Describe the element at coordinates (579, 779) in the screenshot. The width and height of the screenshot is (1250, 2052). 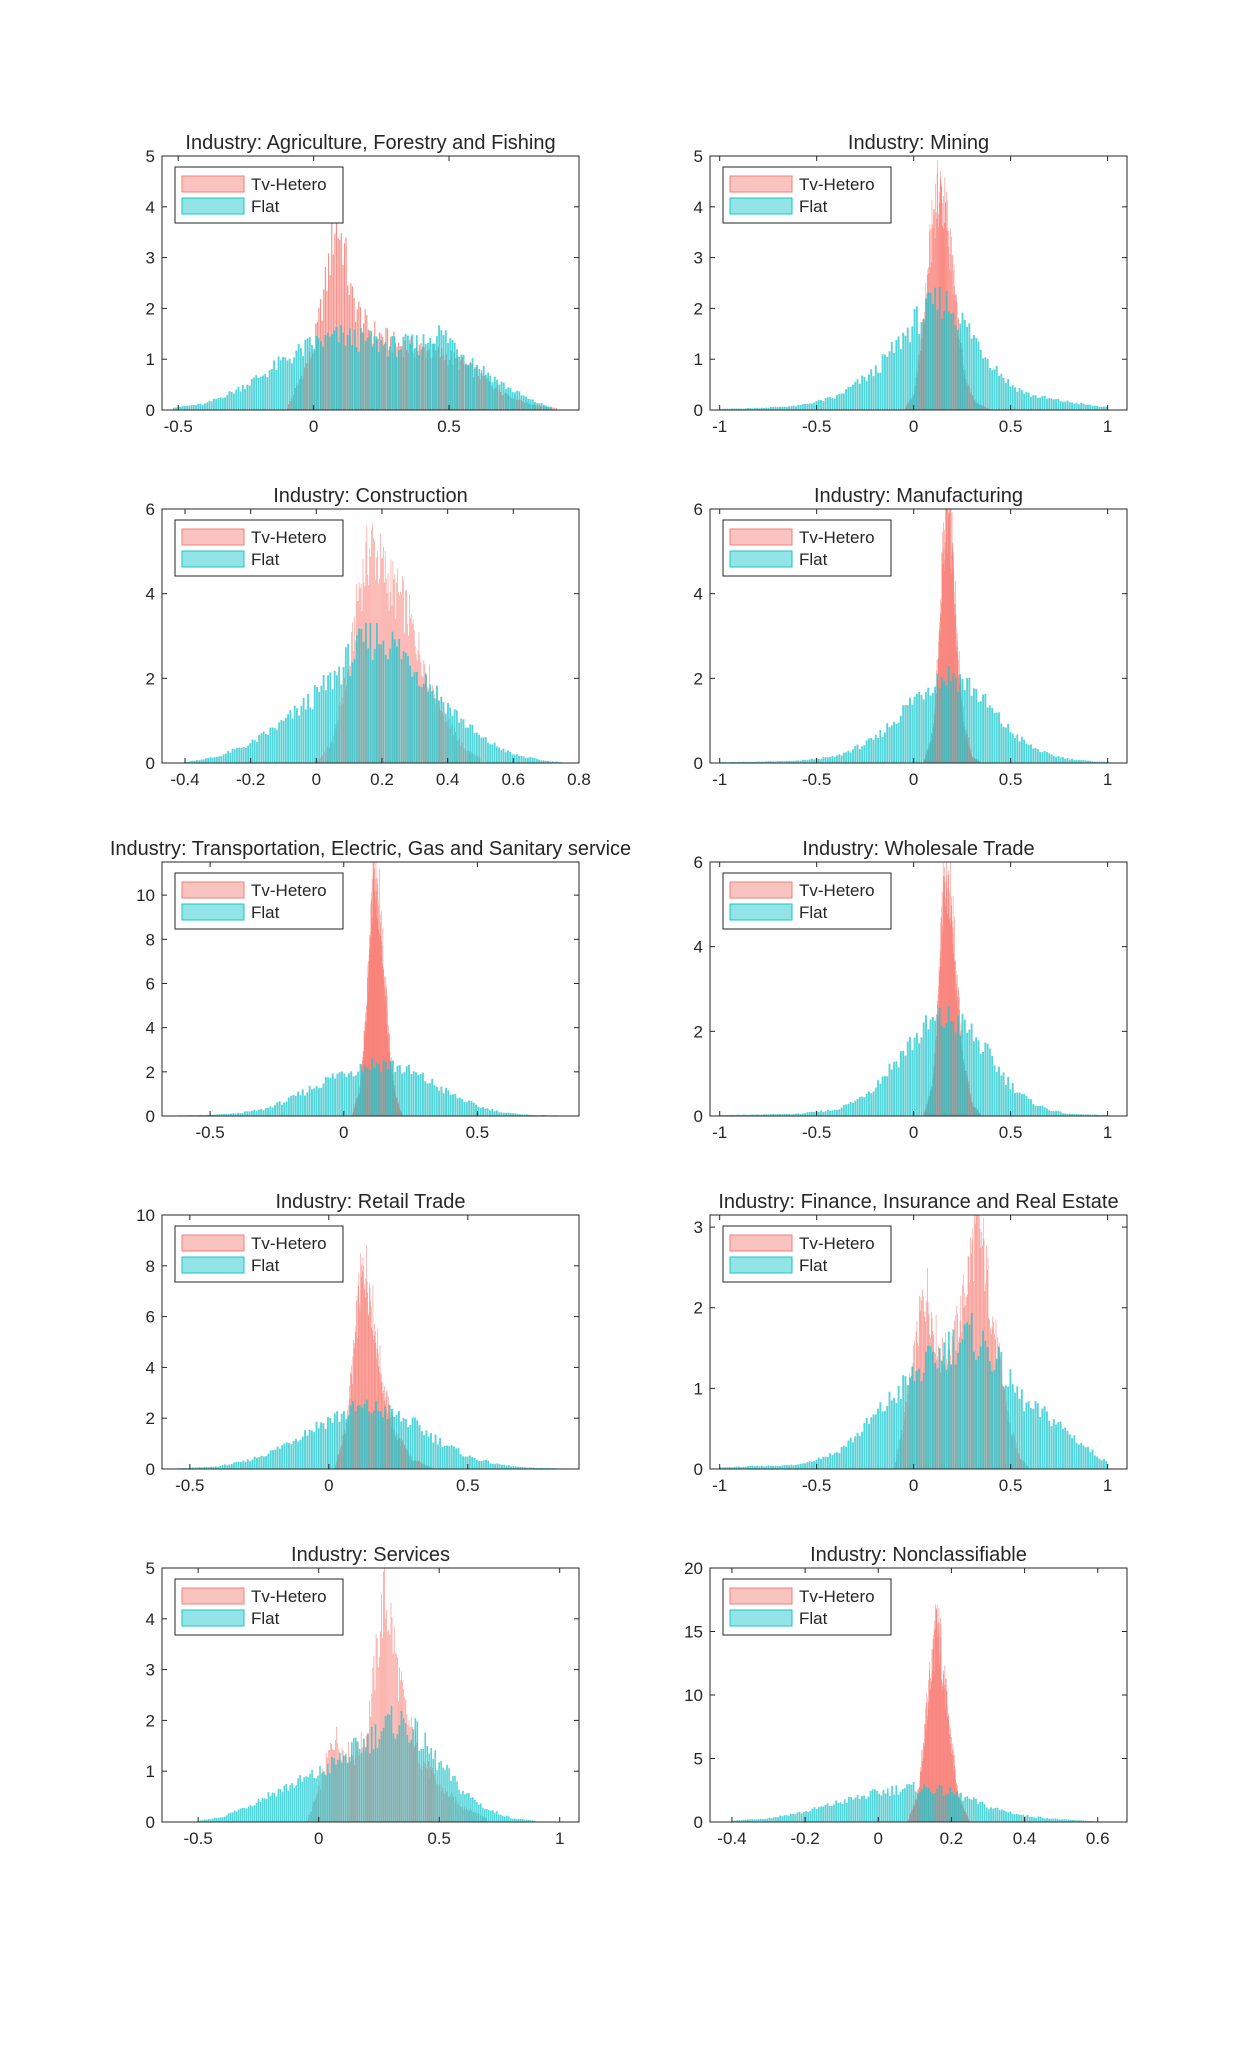
I see `x-tick-label: 0.8` at that location.